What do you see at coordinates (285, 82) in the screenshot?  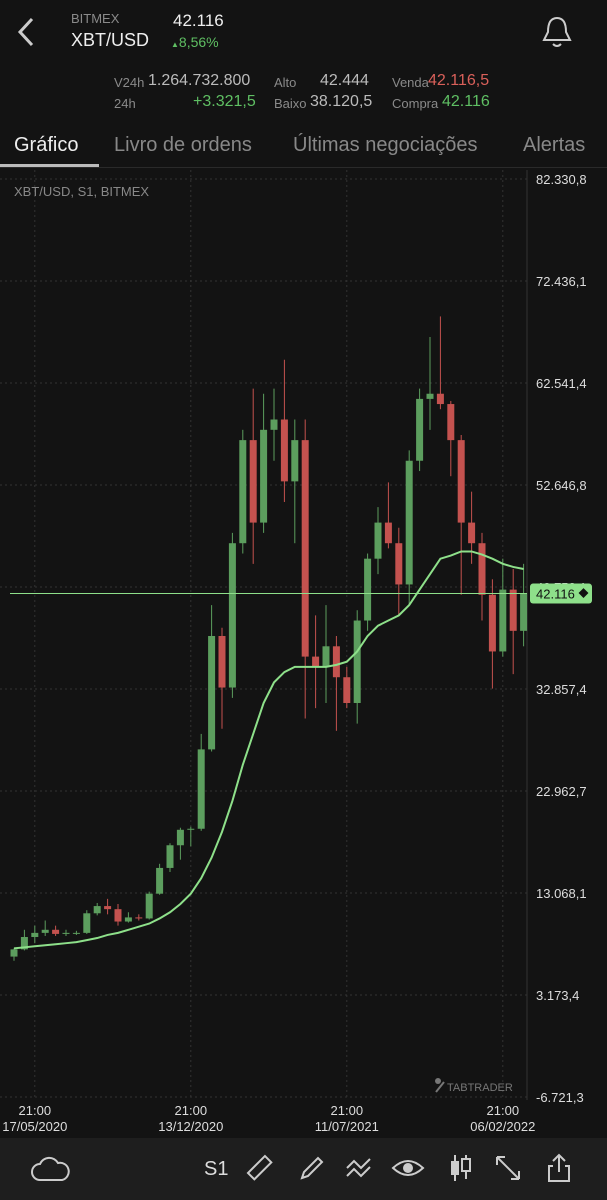 I see `stat-label: Alto` at bounding box center [285, 82].